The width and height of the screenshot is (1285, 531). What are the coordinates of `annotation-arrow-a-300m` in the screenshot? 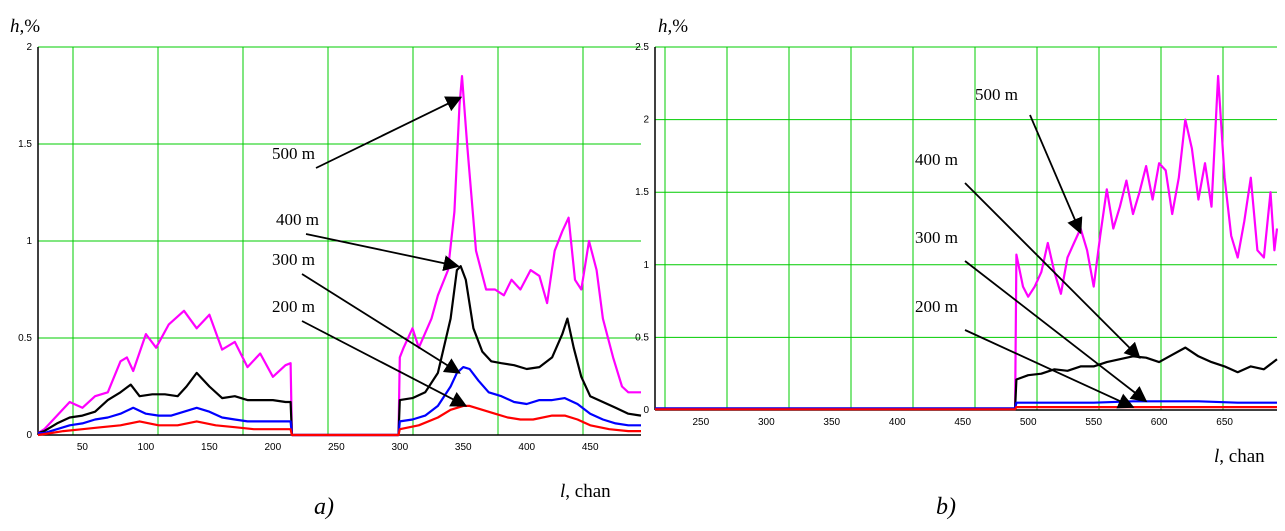 It's located at (381, 323).